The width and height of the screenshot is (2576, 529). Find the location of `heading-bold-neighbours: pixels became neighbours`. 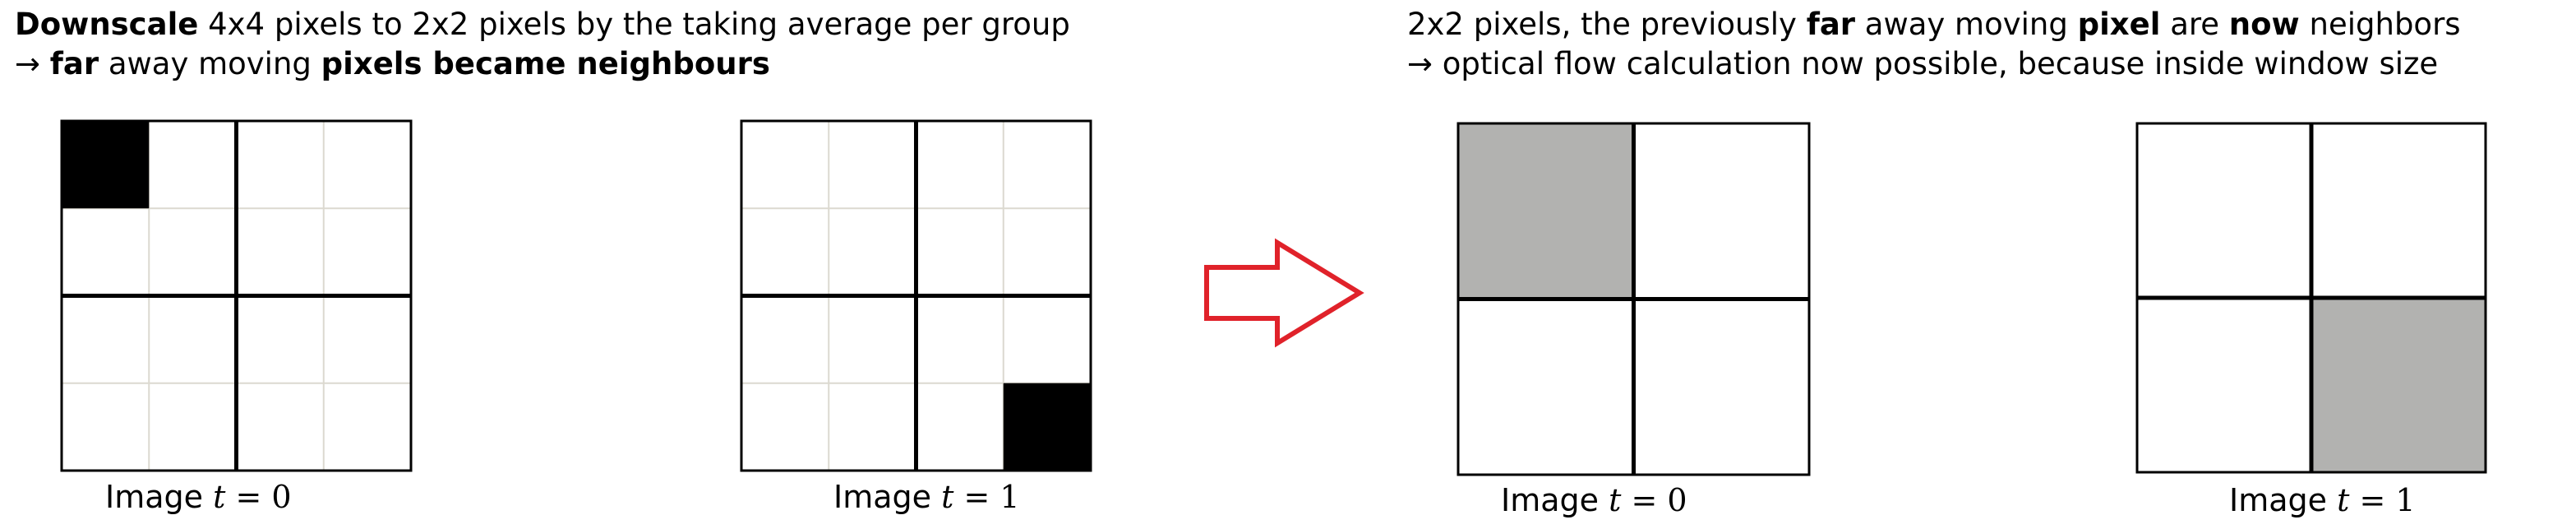

heading-bold-neighbours: pixels became neighbours is located at coordinates (546, 64).